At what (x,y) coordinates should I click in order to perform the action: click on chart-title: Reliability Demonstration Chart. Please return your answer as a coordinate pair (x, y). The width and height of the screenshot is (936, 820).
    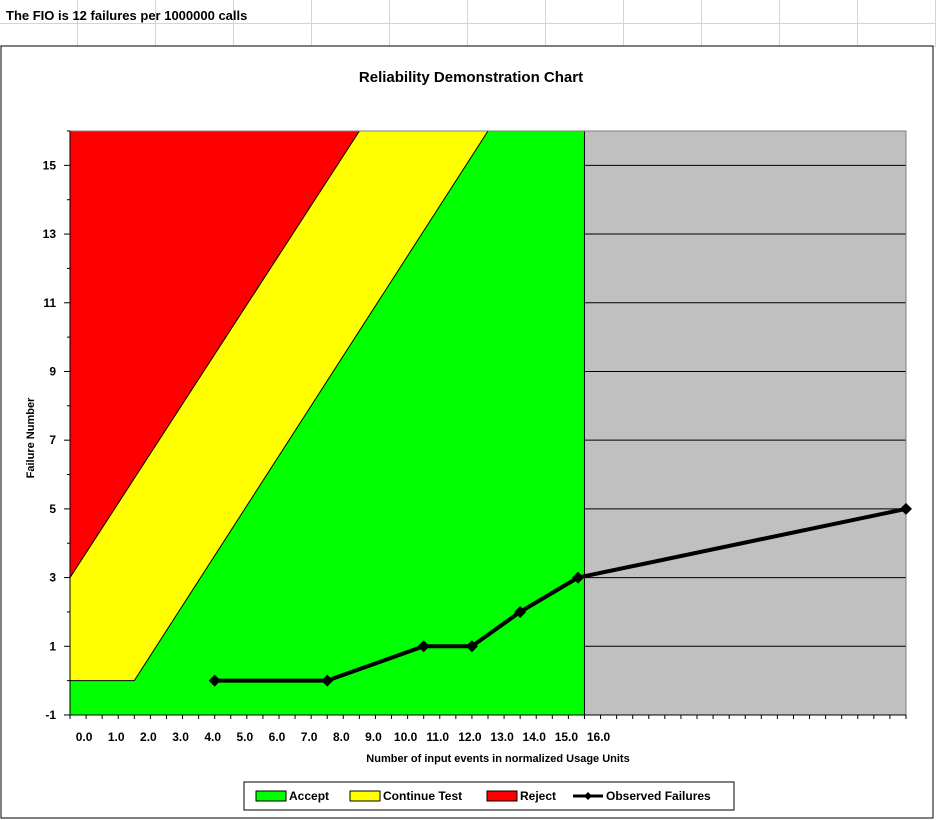
    Looking at the image, I should click on (471, 77).